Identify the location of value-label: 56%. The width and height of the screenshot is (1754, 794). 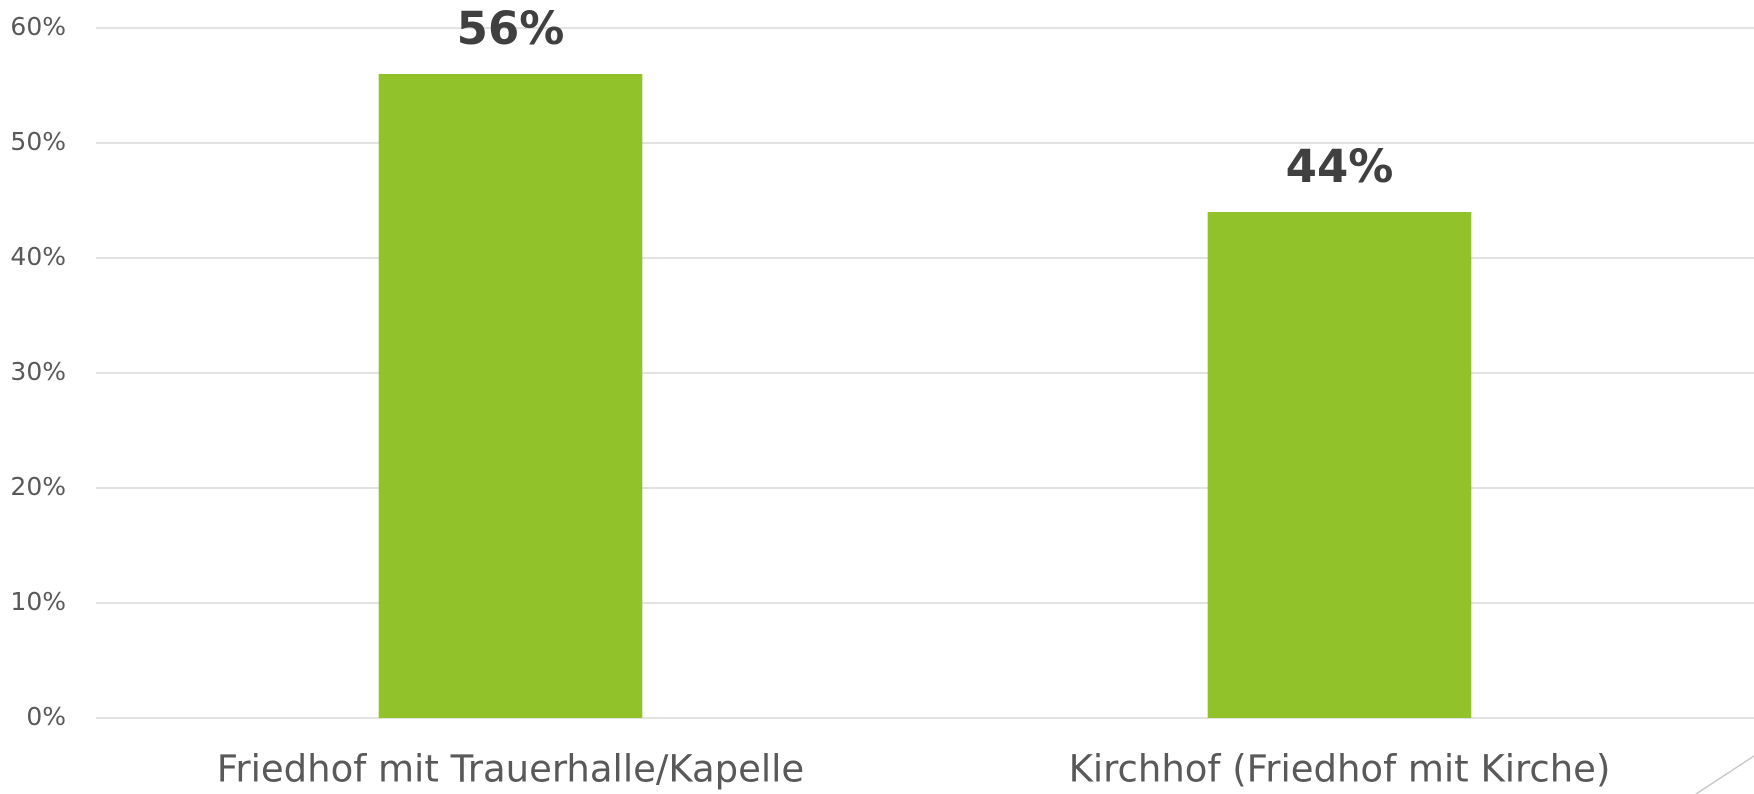
(511, 28).